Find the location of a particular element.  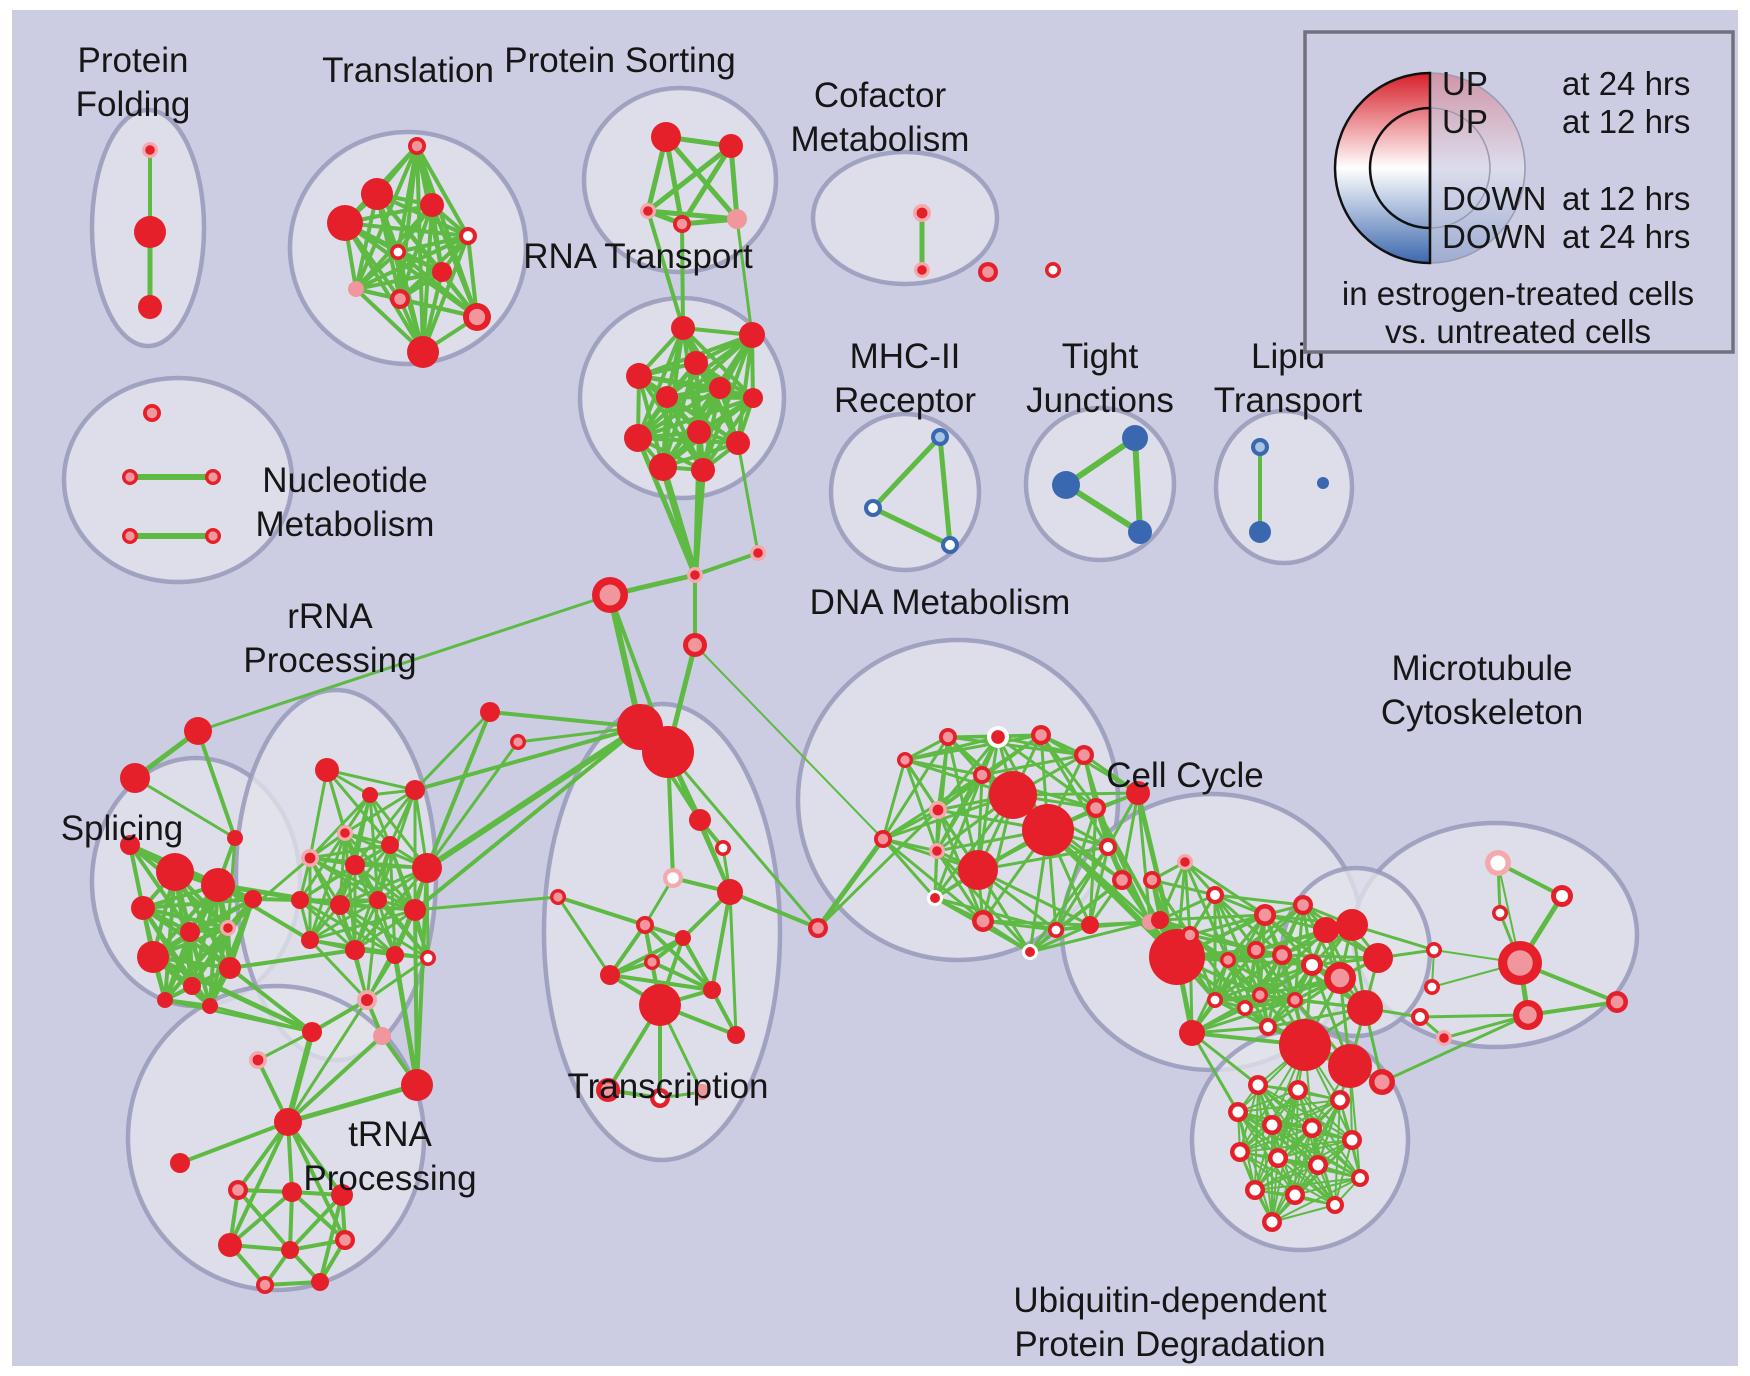

node-rr14 is located at coordinates (355, 950).